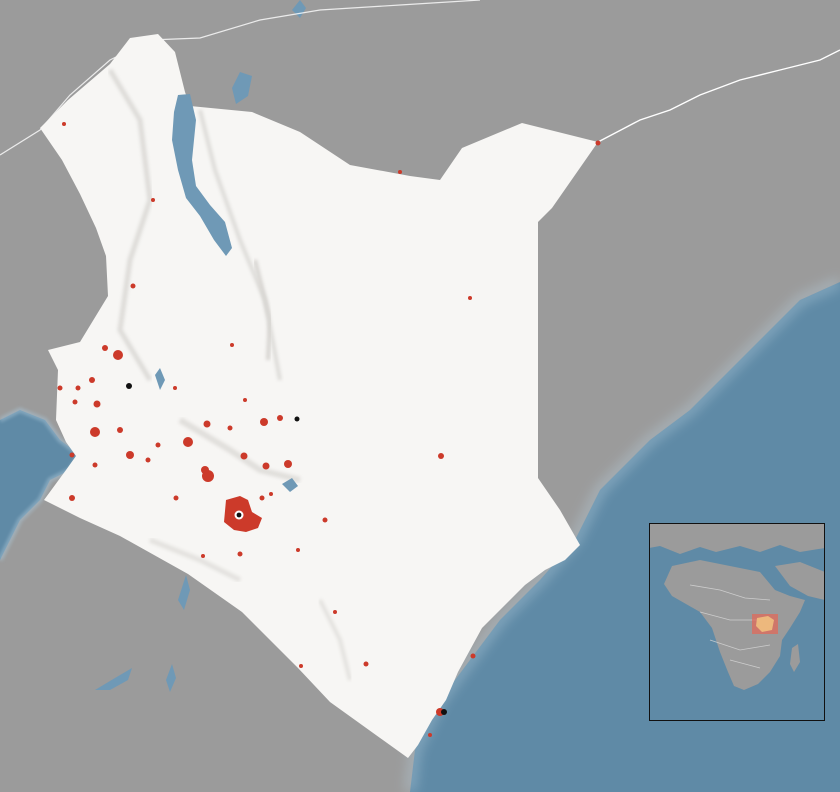 The height and width of the screenshot is (792, 840). What do you see at coordinates (290, 485) in the screenshot?
I see `lake-naivasha` at bounding box center [290, 485].